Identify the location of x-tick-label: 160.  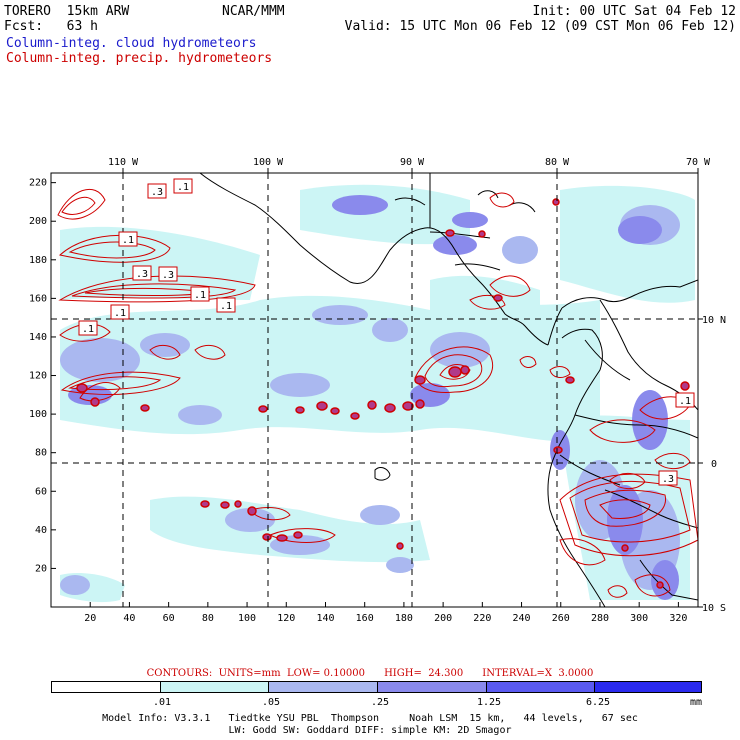
(365, 618).